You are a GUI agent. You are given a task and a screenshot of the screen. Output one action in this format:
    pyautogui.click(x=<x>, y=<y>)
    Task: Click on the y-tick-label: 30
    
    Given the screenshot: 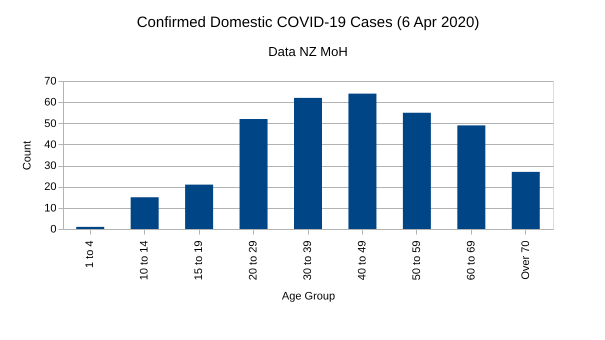 What is the action you would take?
    pyautogui.click(x=50, y=166)
    